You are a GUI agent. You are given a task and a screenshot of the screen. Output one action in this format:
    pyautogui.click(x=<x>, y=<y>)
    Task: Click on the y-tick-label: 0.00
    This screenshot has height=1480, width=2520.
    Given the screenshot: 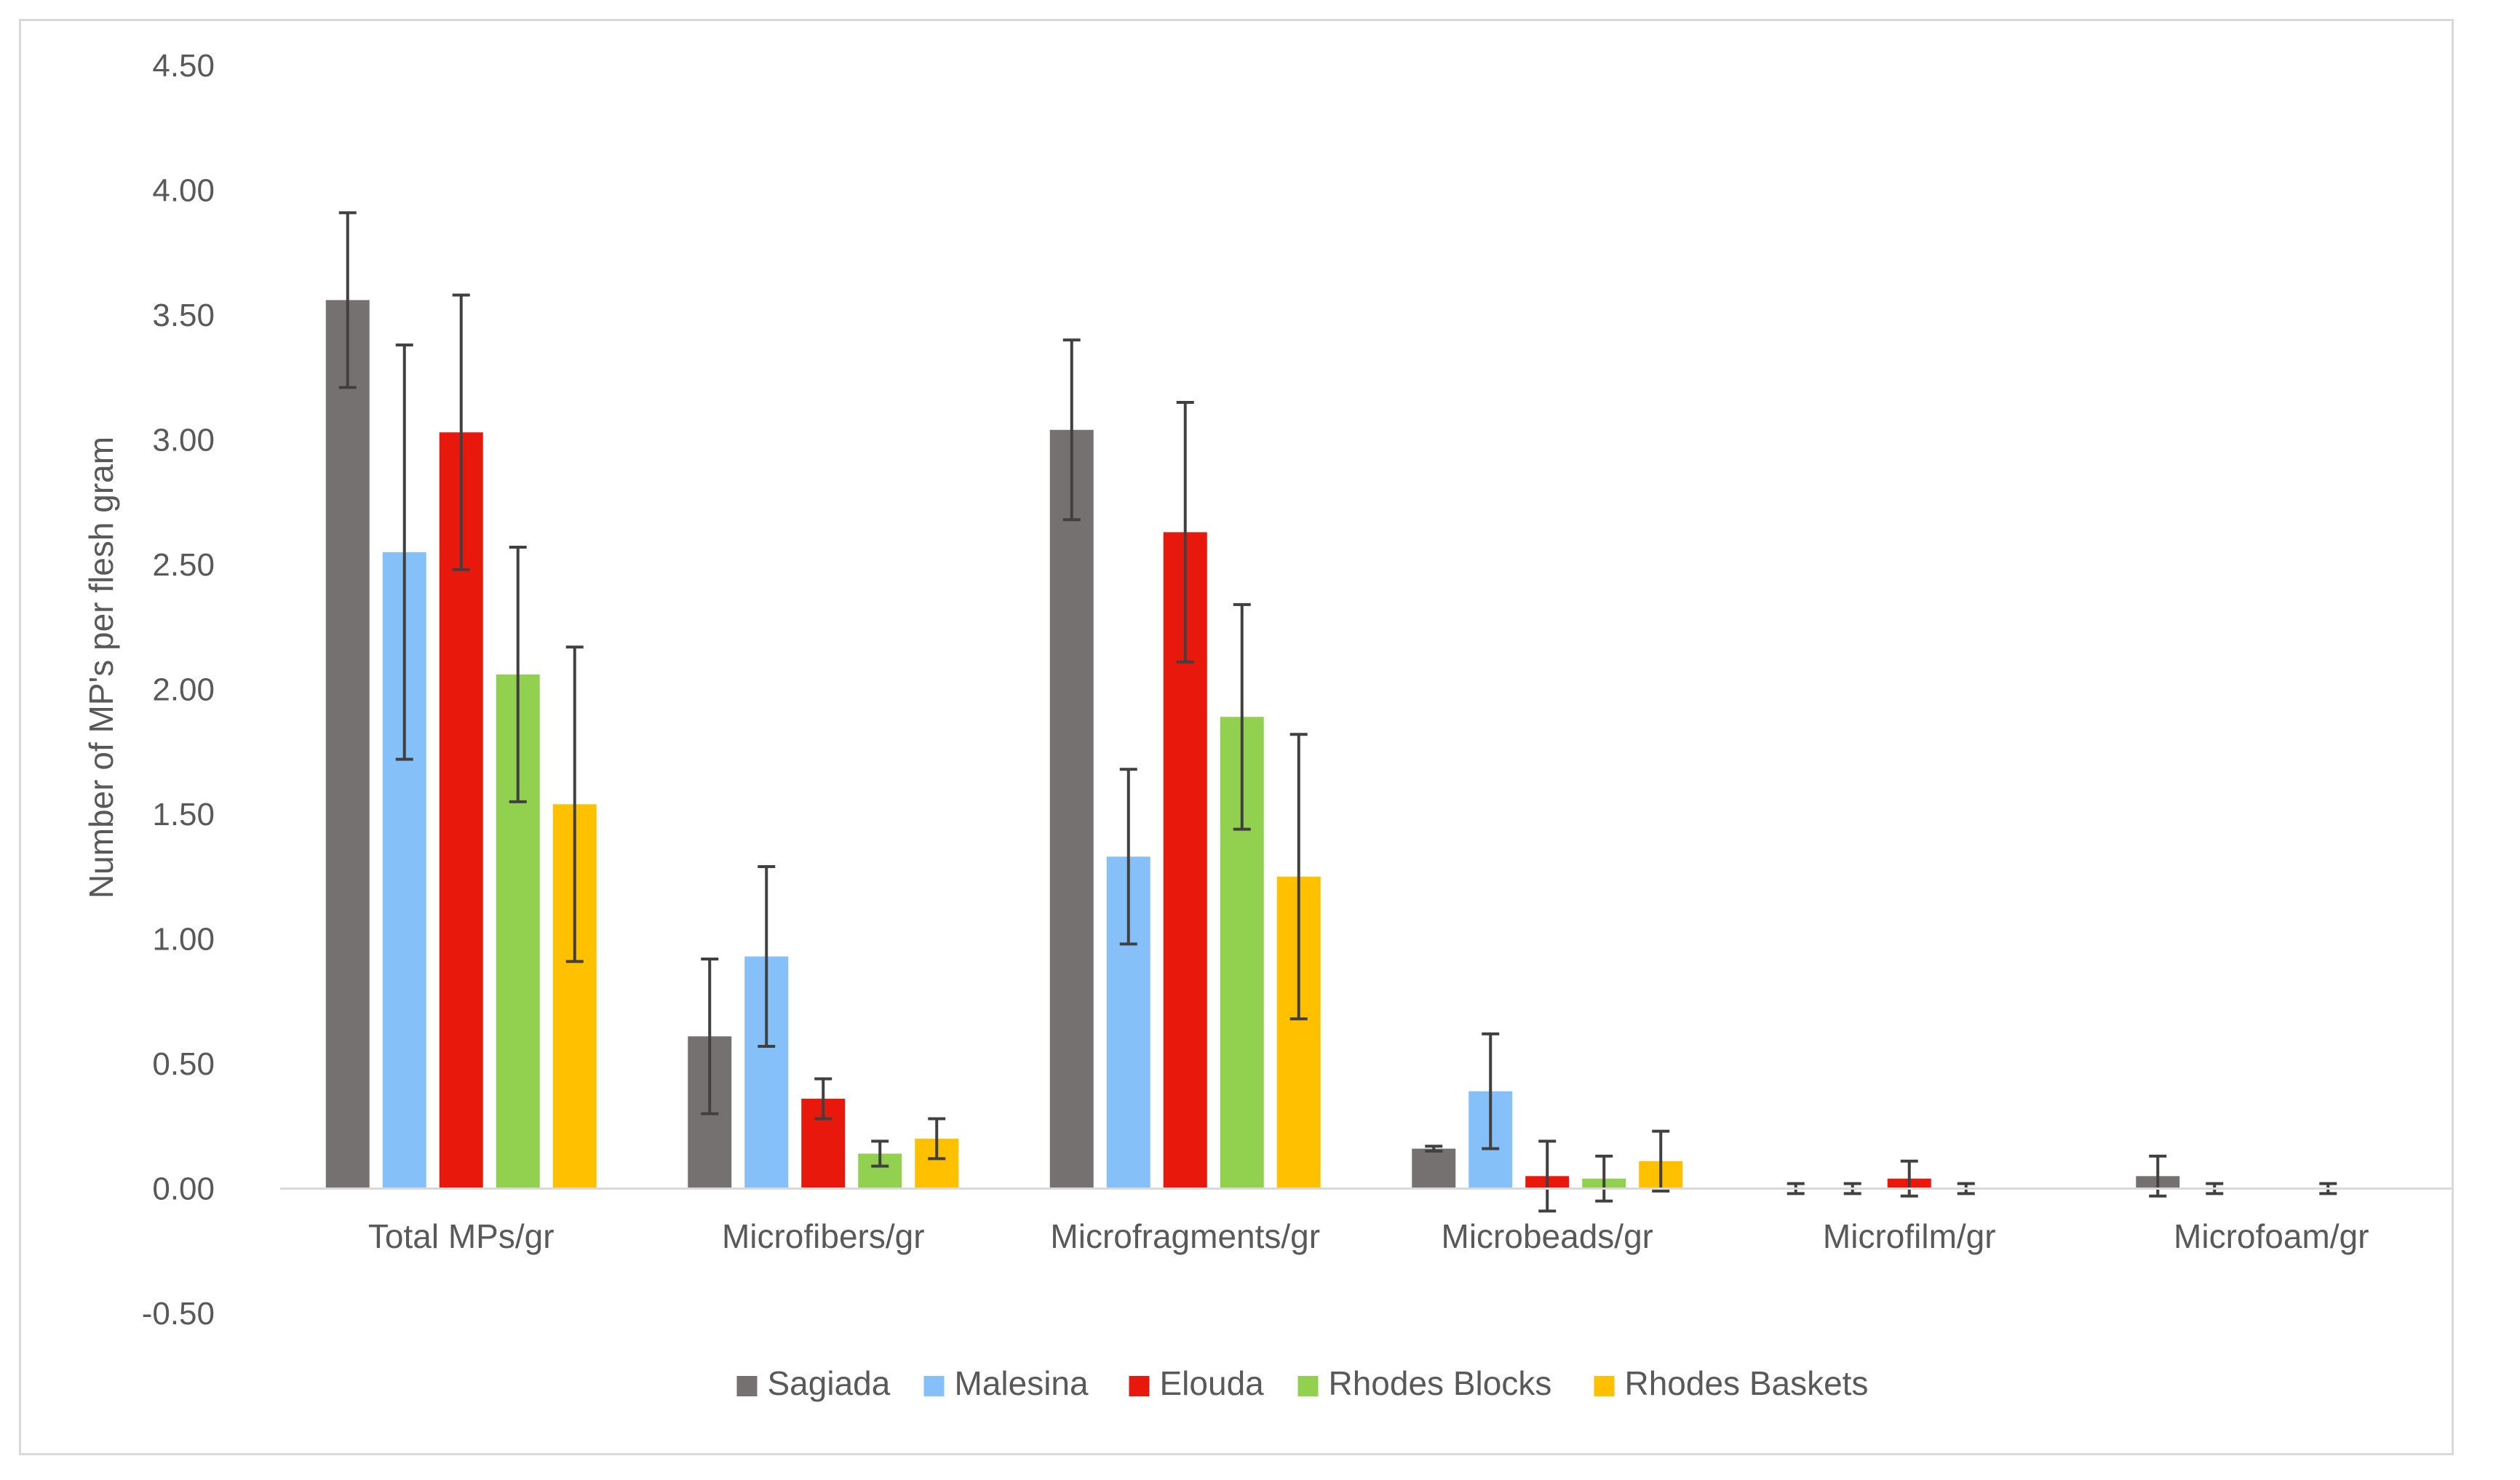 What is the action you would take?
    pyautogui.click(x=183, y=1189)
    